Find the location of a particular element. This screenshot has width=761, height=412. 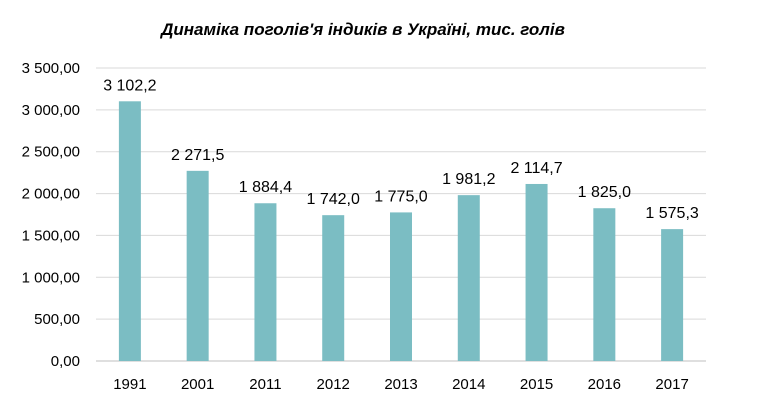

y-tick-label: 3 000,00 is located at coordinates (51, 110).